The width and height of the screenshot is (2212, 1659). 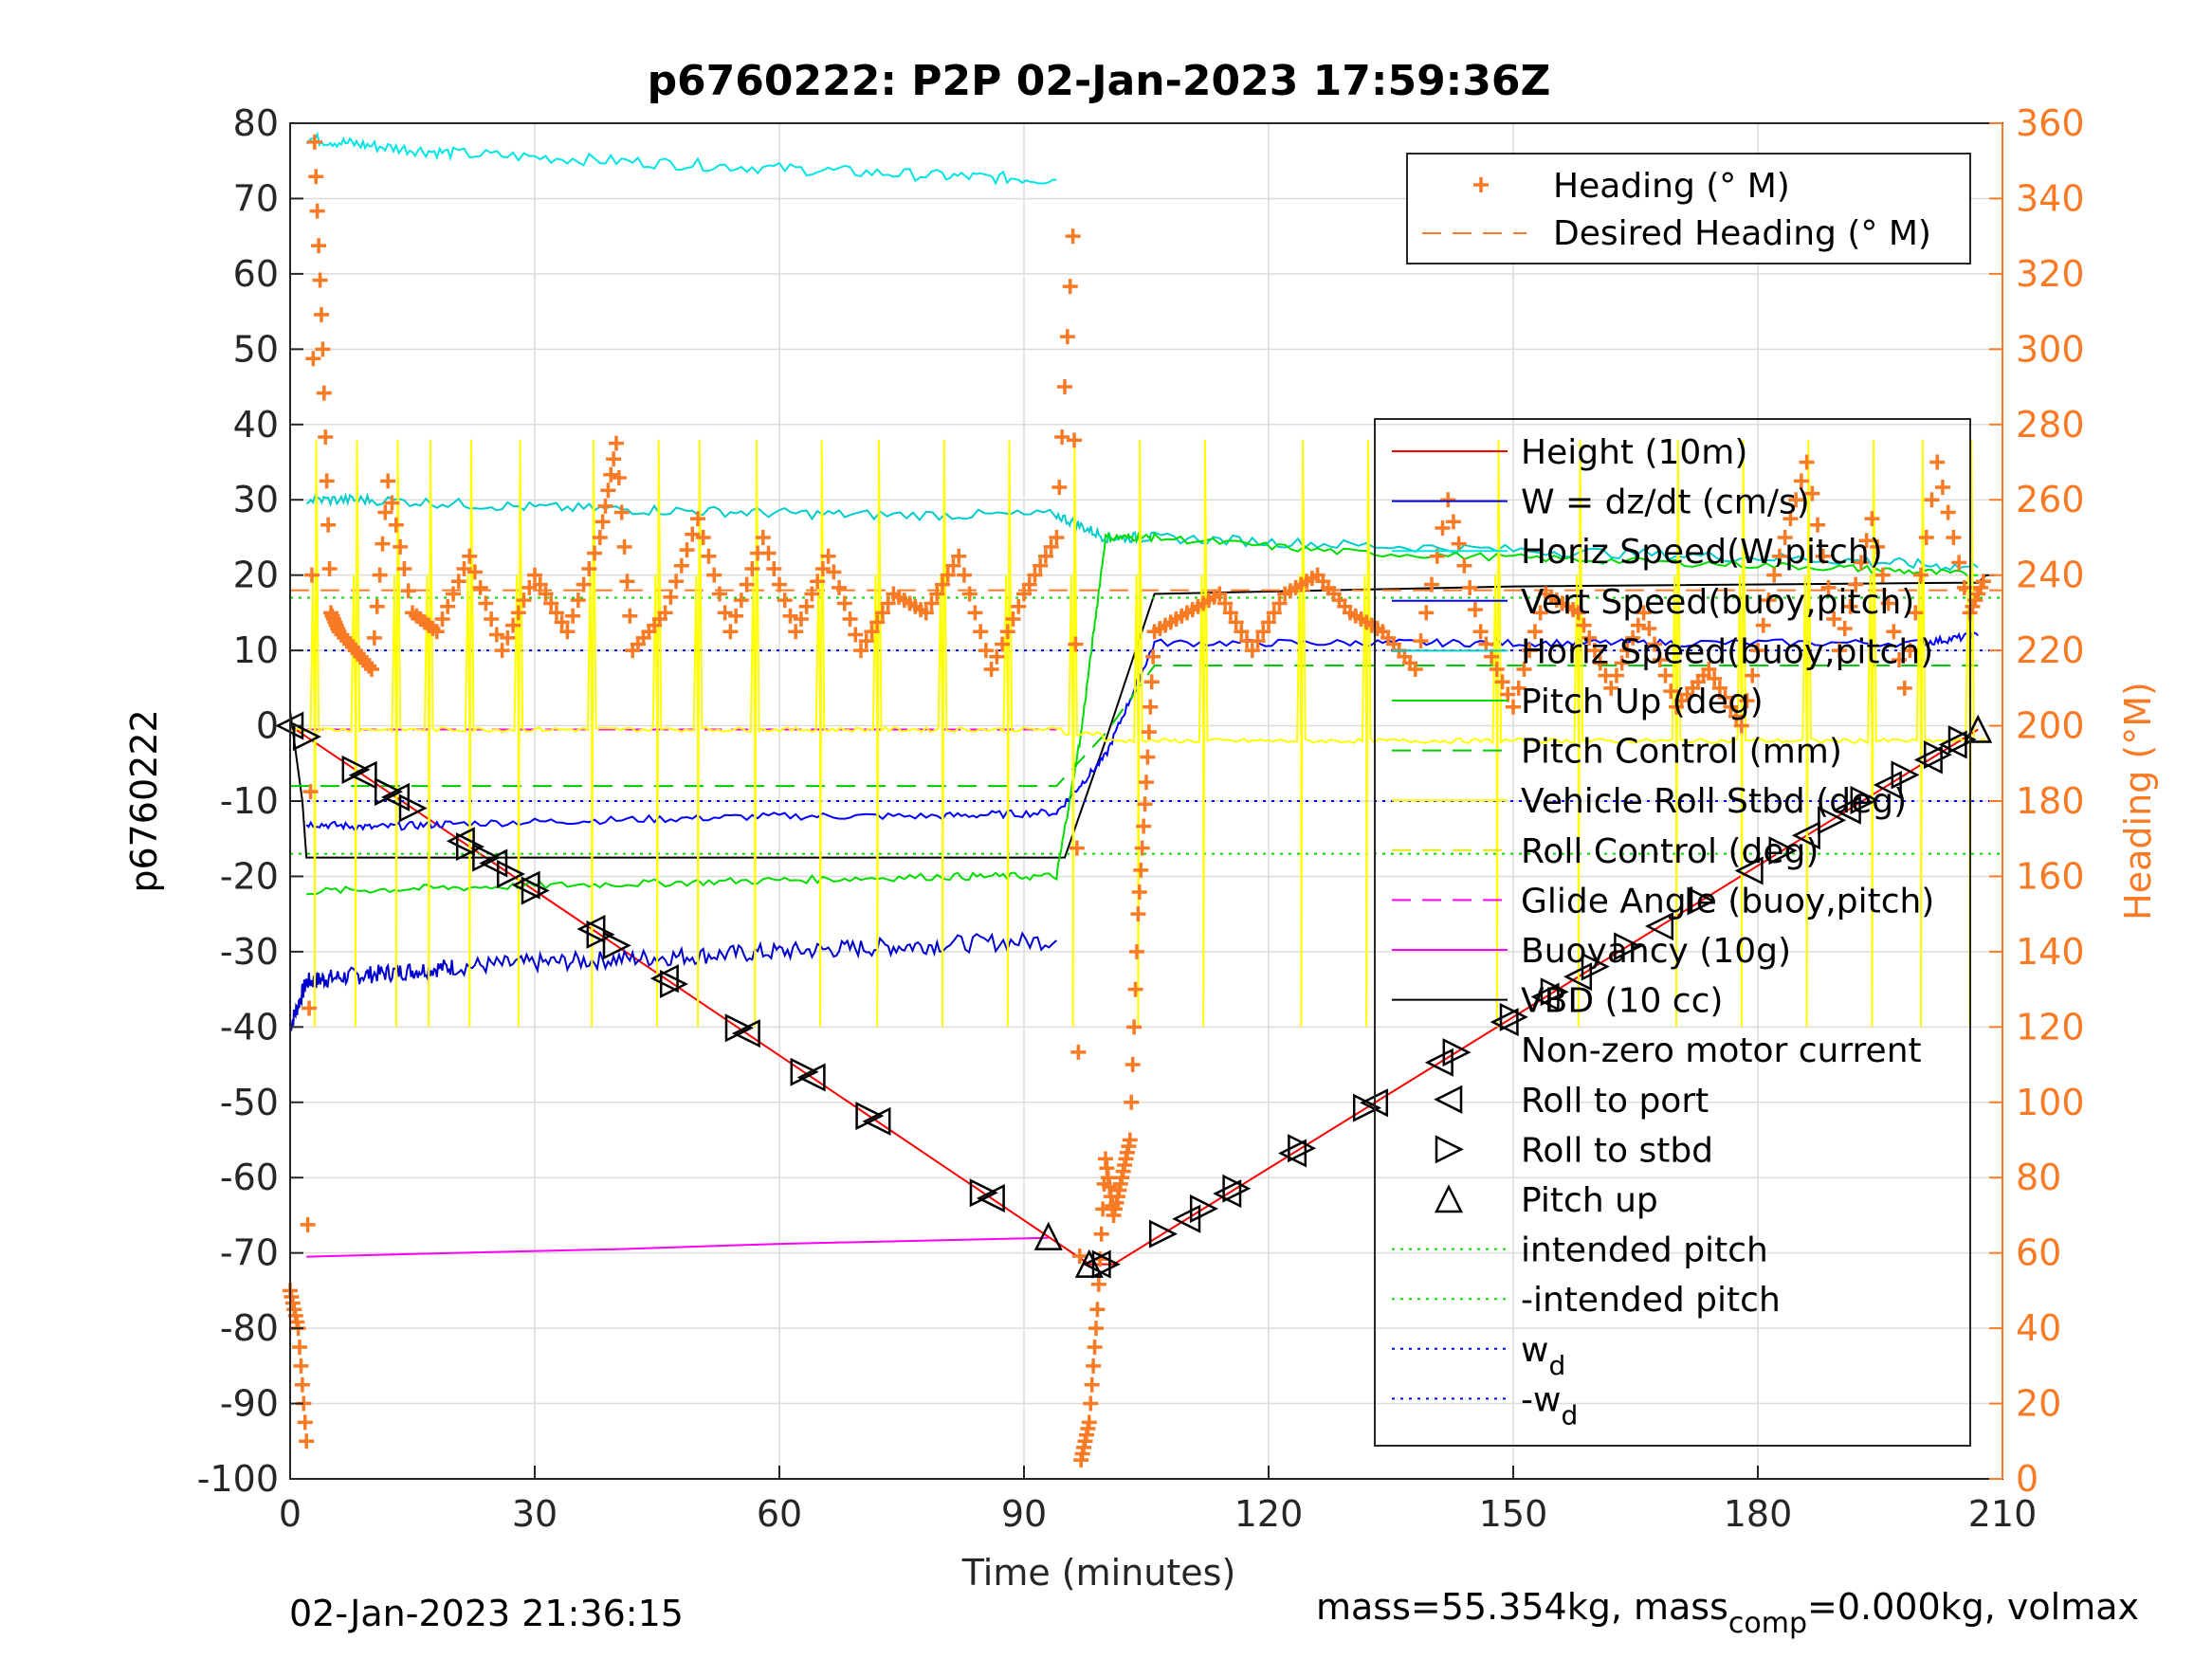 I want to click on y-axis-label-right: Heading (°M), so click(x=2138, y=801).